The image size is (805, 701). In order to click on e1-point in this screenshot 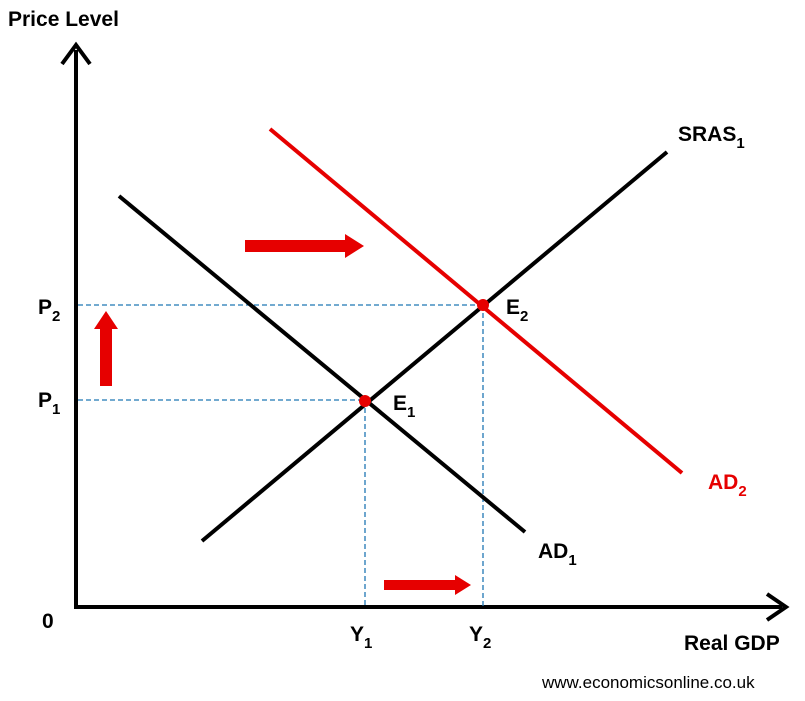, I will do `click(365, 401)`.